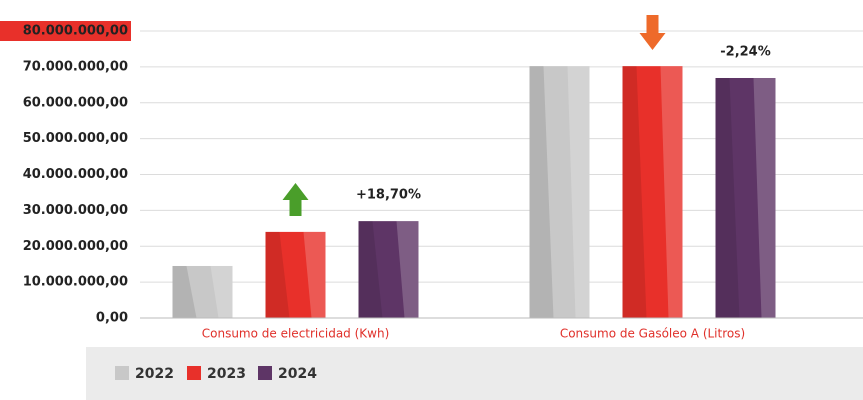 This screenshot has width=863, height=400. I want to click on arrow-down, so click(652, 32).